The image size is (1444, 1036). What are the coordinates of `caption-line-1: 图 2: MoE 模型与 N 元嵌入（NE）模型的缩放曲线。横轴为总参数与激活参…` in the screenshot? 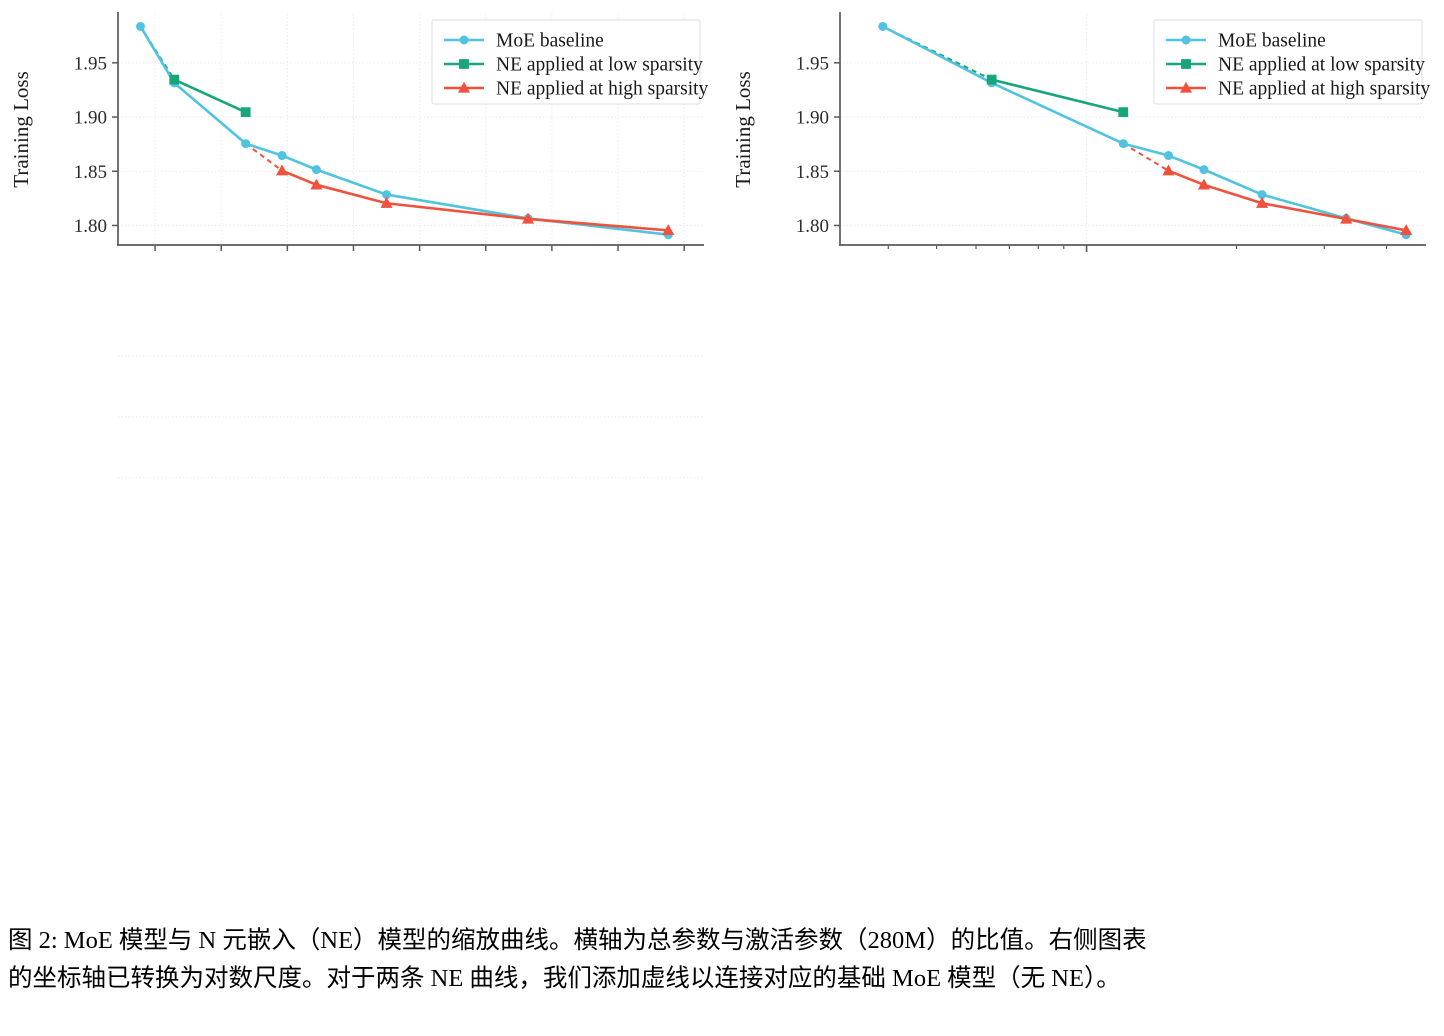 It's located at (577, 940).